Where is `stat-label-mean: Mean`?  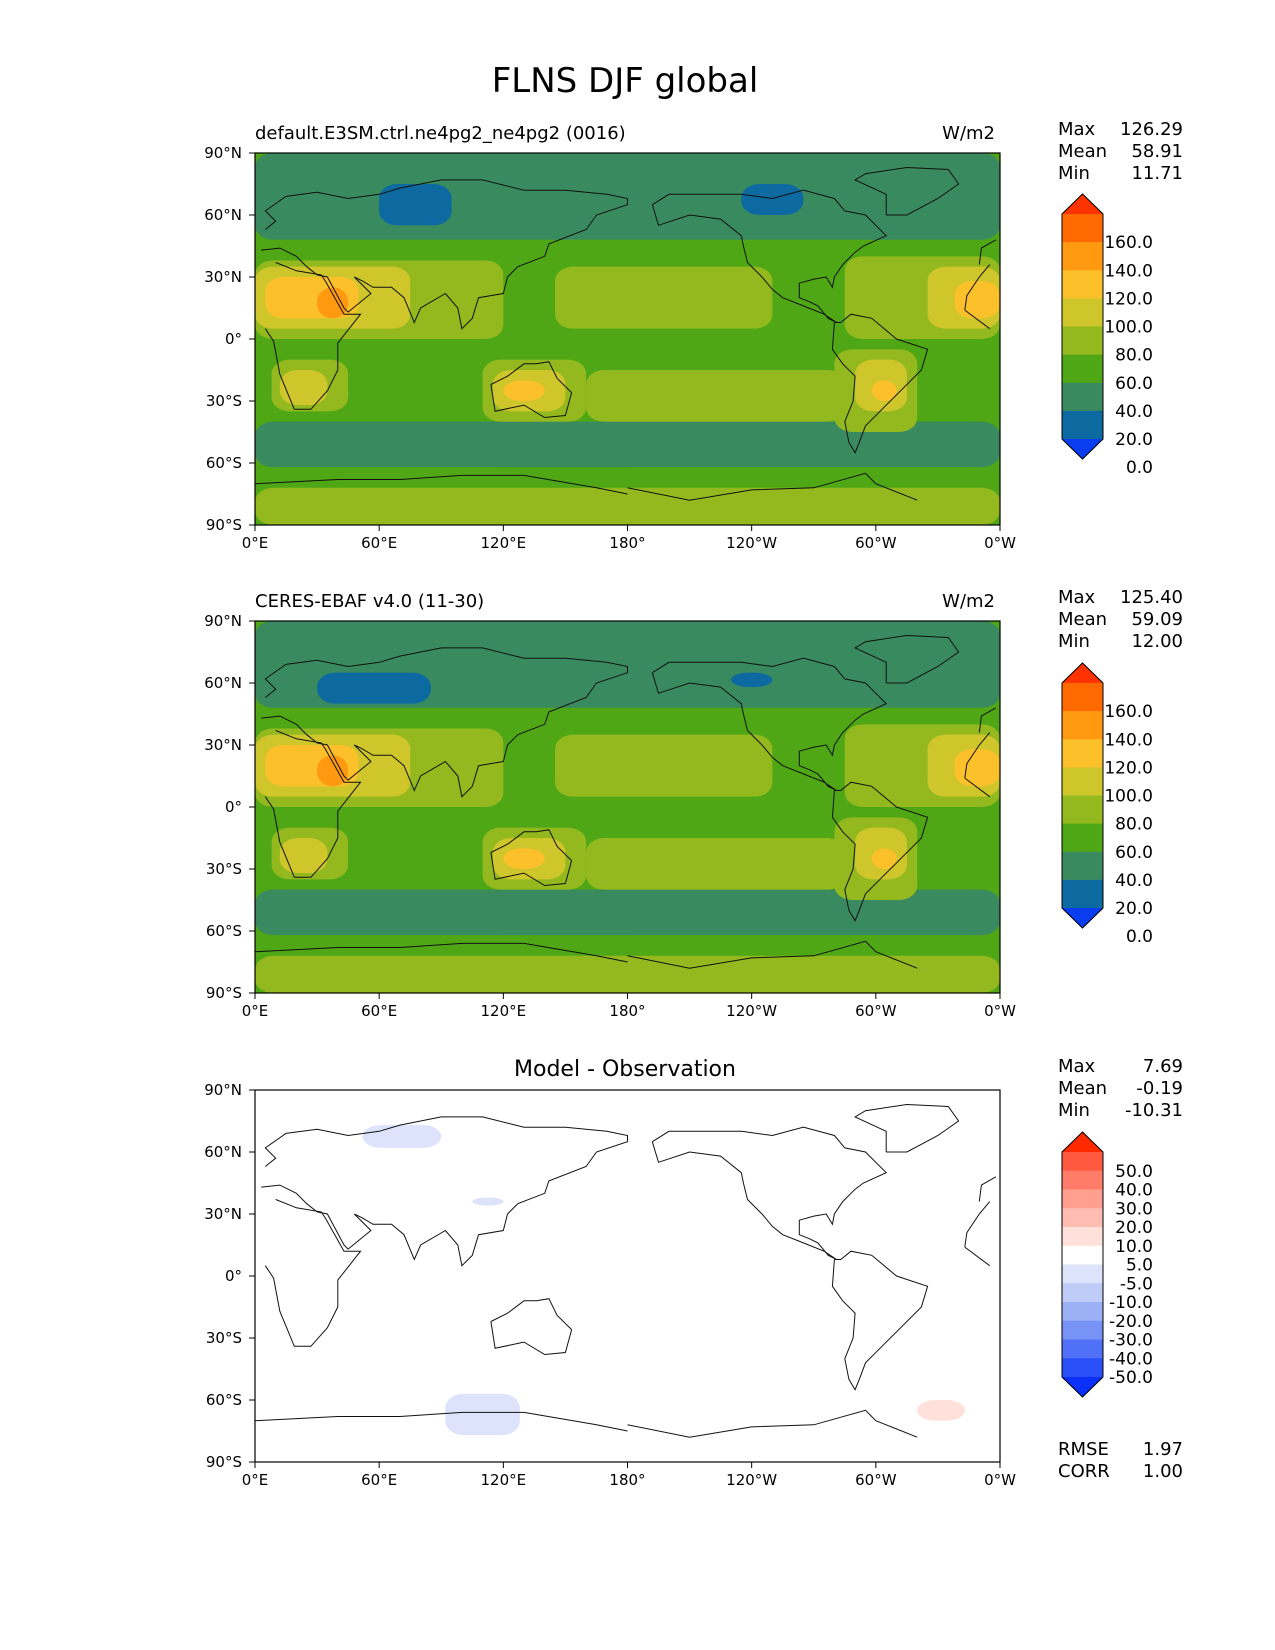
stat-label-mean: Mean is located at coordinates (1082, 619).